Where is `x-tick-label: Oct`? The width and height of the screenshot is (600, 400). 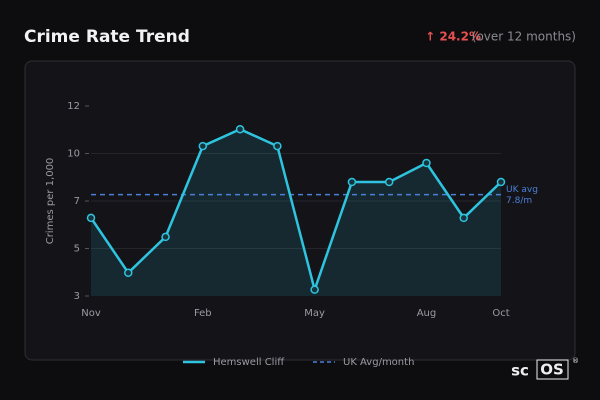 x-tick-label: Oct is located at coordinates (500, 313).